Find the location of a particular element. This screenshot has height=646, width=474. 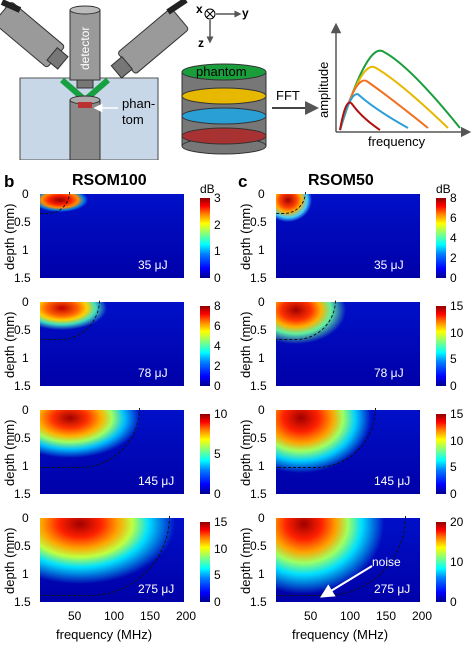

energy-label-c-1: 35 μJ is located at coordinates (389, 265).